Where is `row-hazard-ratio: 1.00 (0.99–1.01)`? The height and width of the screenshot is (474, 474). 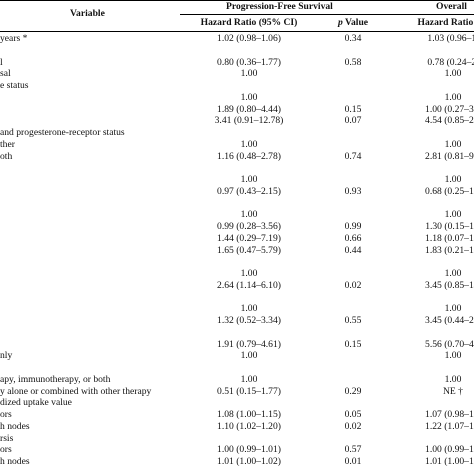
row-hazard-ratio: 1.00 (0.99–1.01) is located at coordinates (249, 450).